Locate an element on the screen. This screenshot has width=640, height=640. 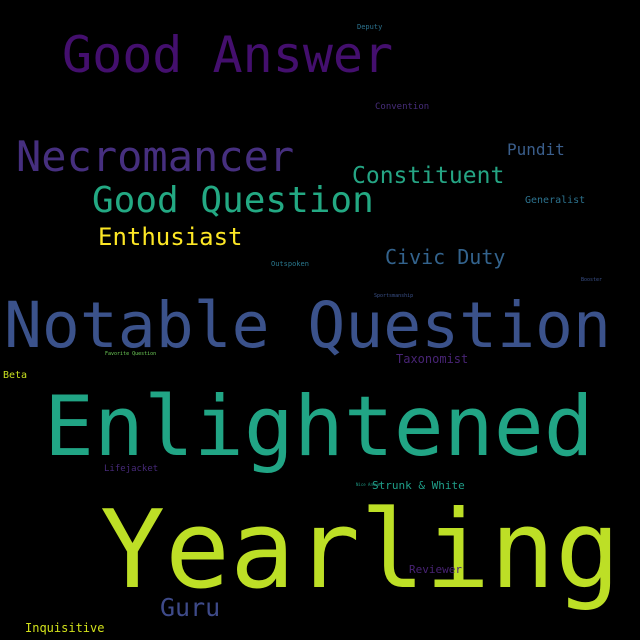
word-civic-duty: Civic Duty is located at coordinates (445, 257).